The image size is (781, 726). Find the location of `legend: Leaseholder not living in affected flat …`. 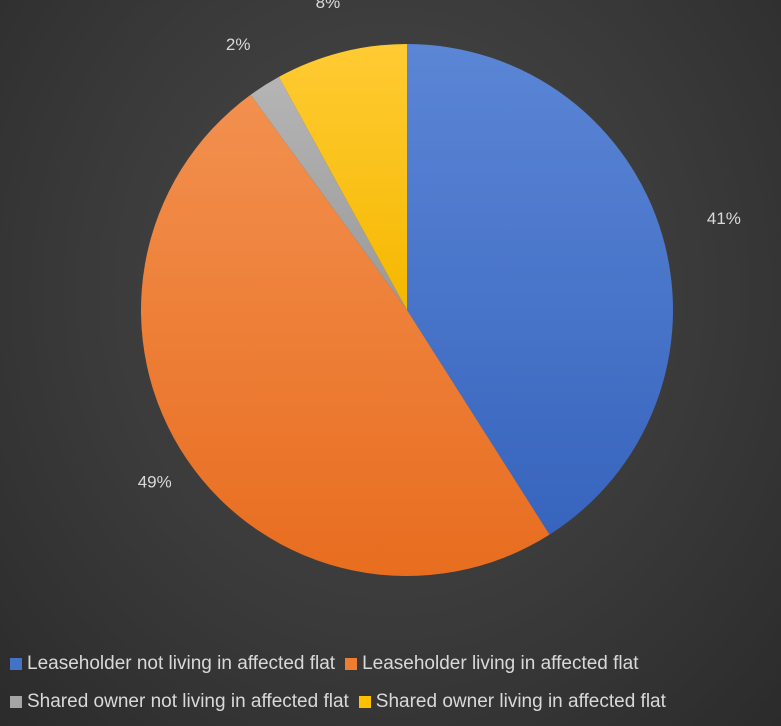

legend: Leaseholder not living in affected flat … is located at coordinates (395, 683).